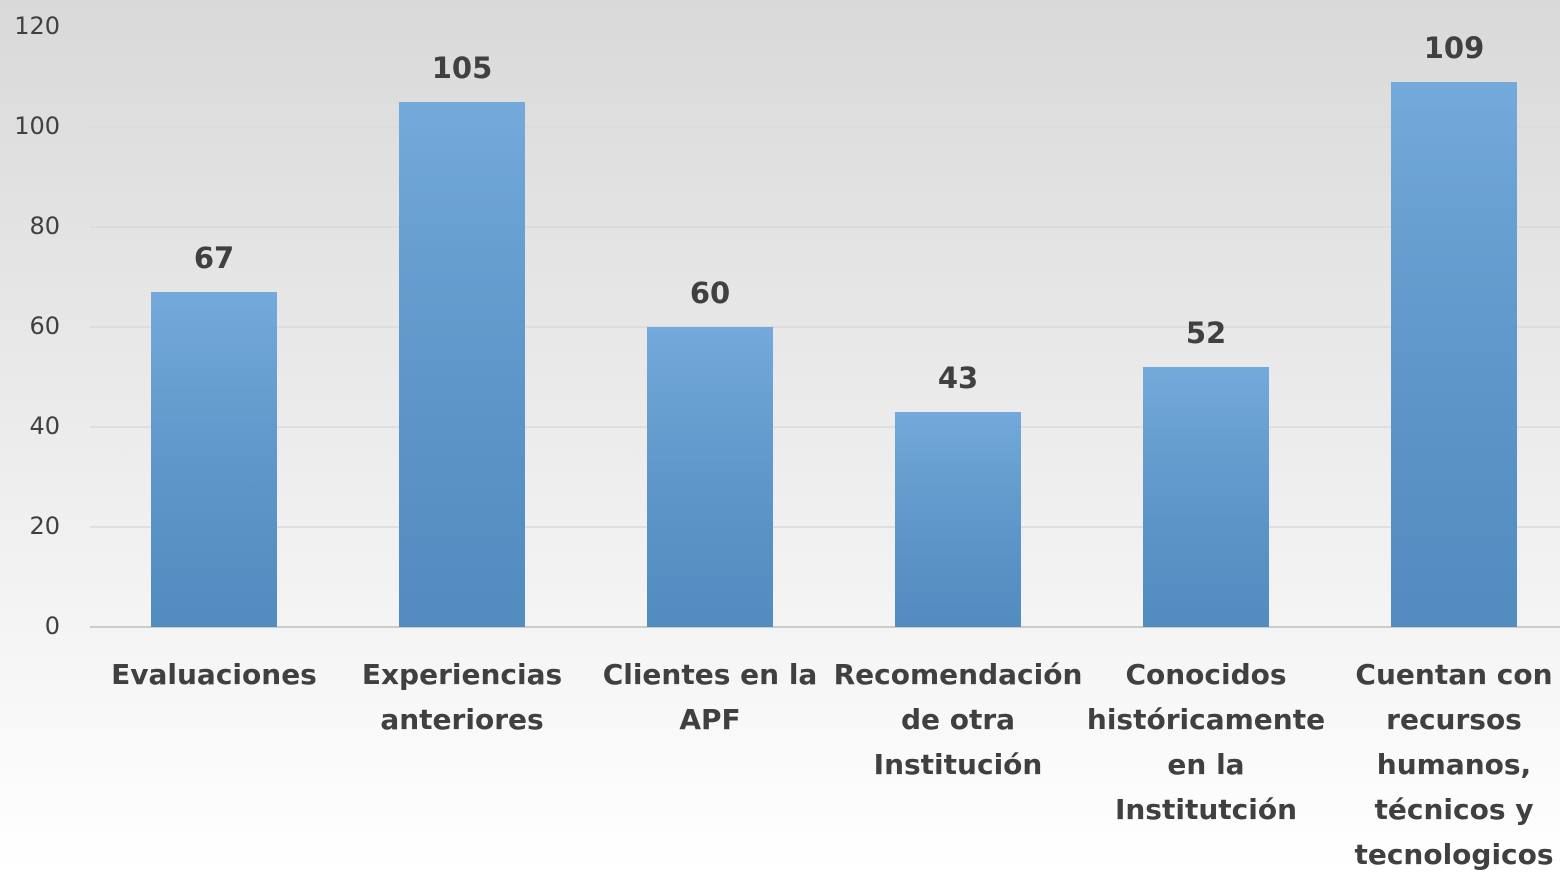 Image resolution: width=1560 pixels, height=874 pixels. I want to click on value-label: 67, so click(214, 258).